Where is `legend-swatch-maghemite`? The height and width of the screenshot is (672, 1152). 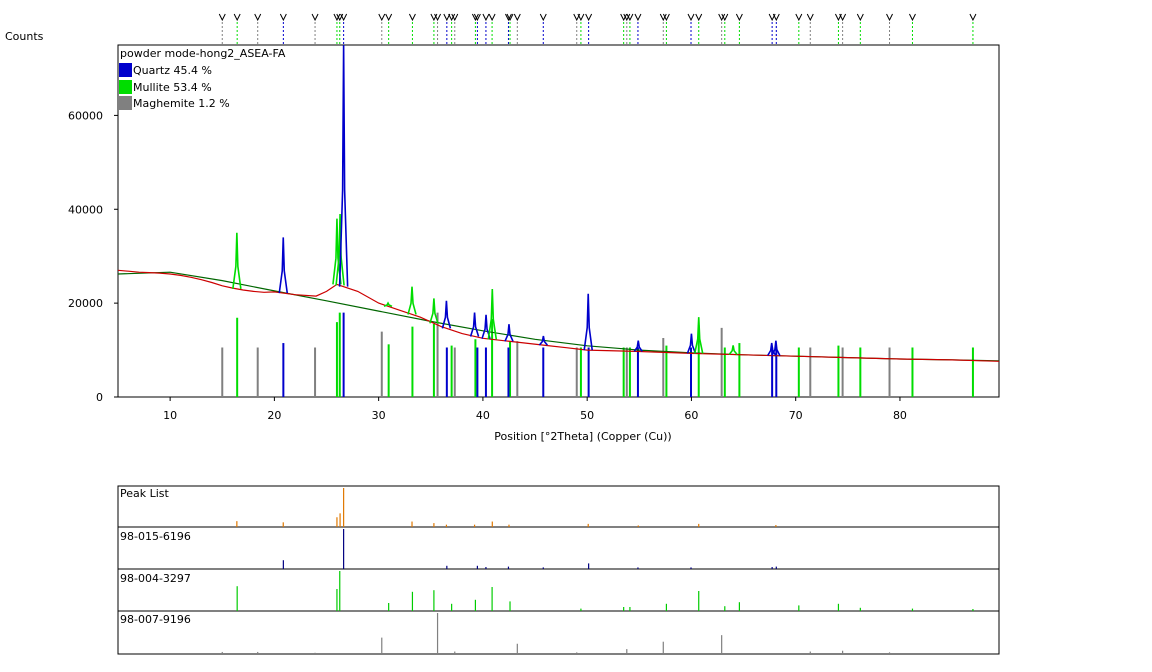 legend-swatch-maghemite is located at coordinates (125, 103).